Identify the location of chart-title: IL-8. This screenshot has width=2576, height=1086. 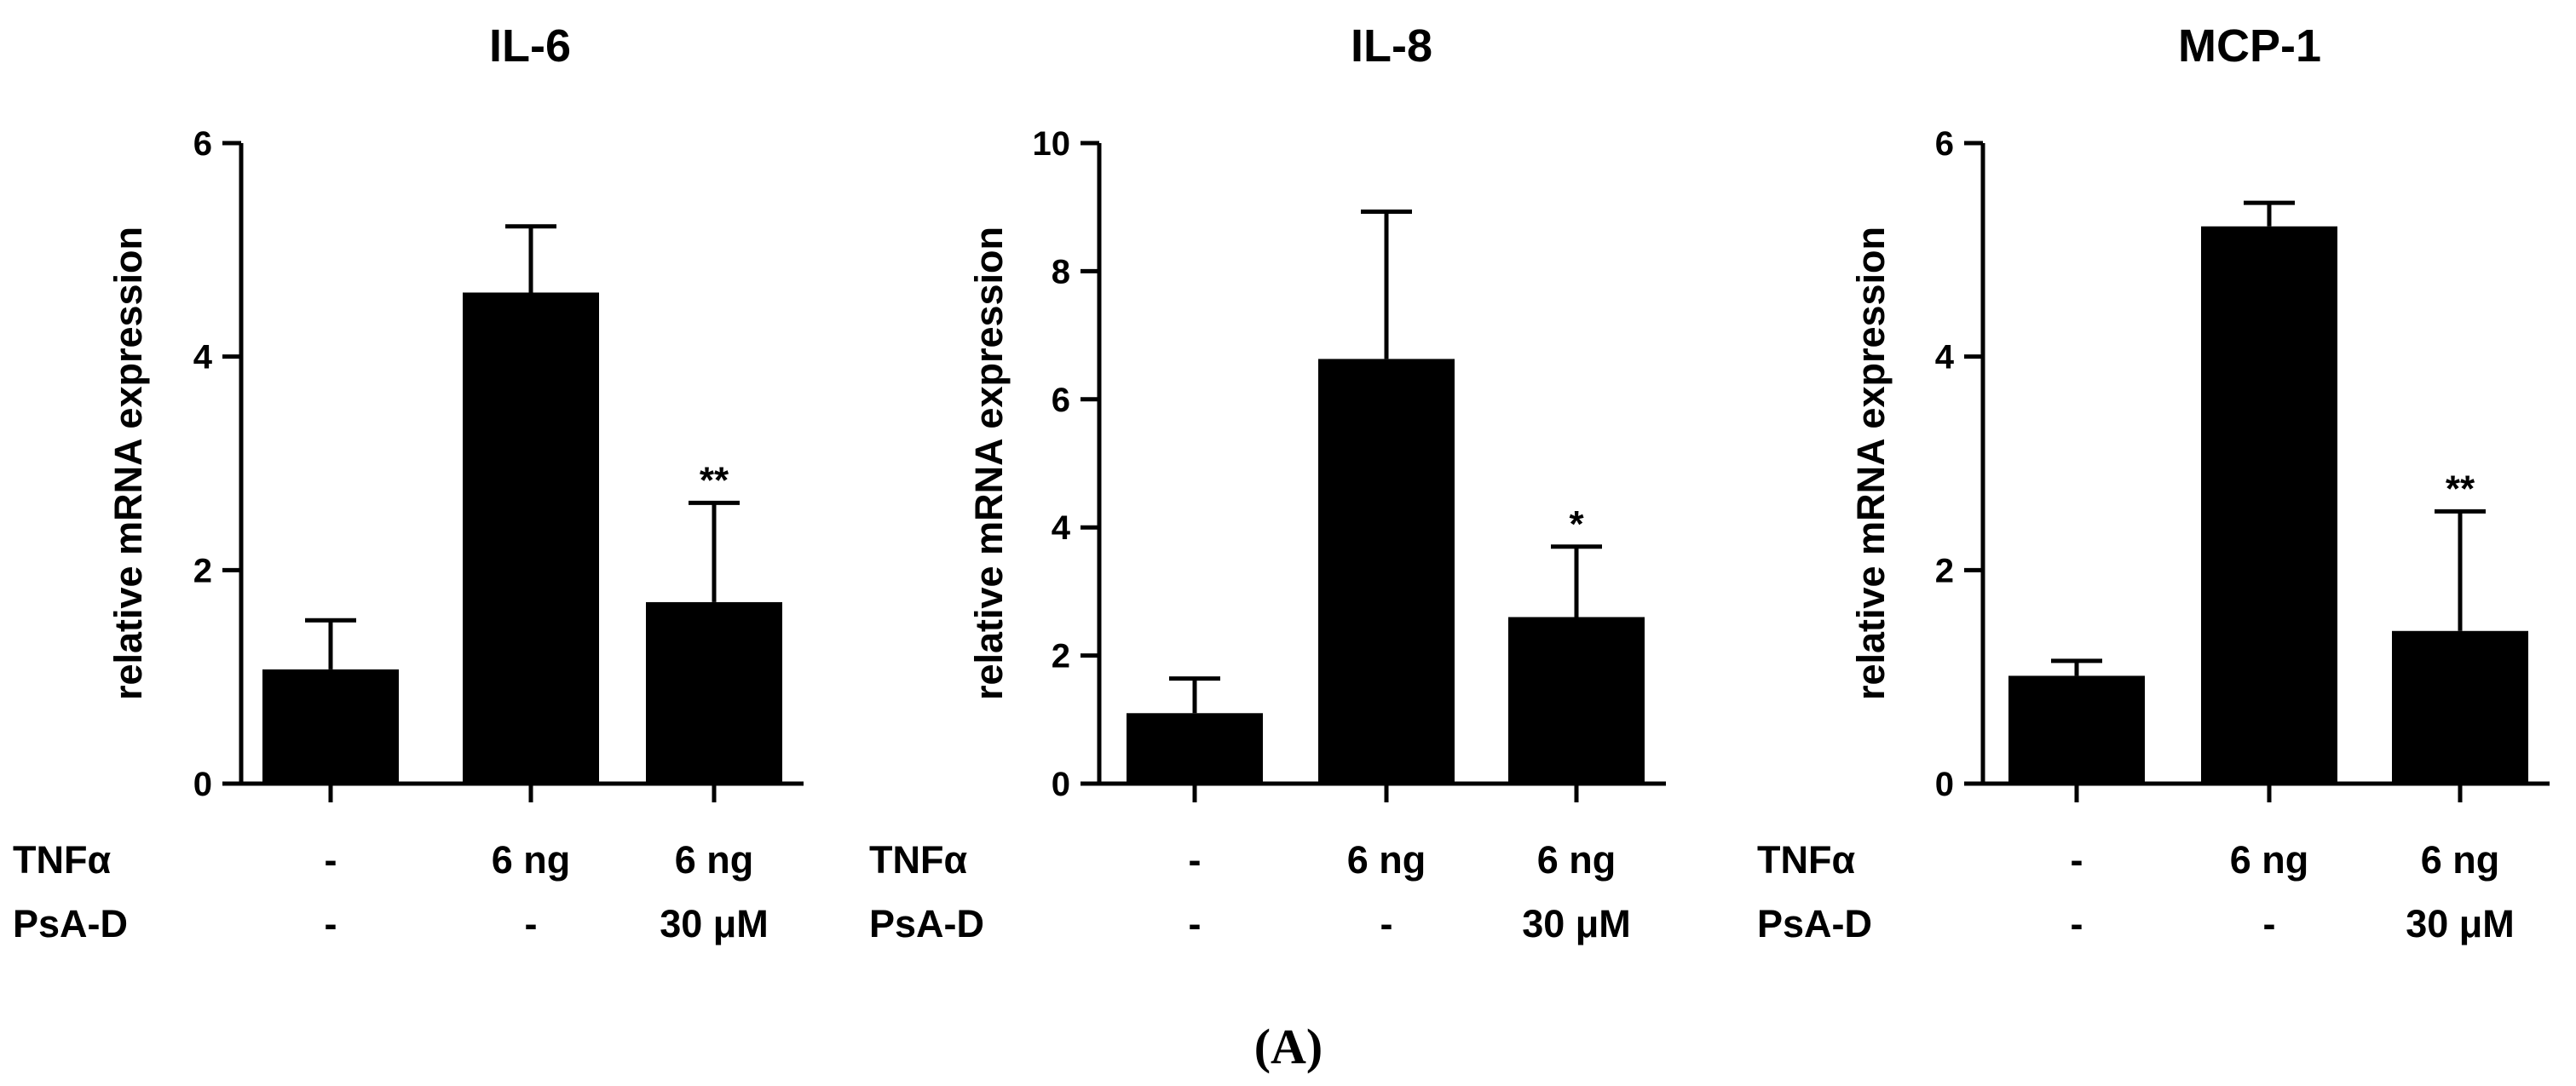
(1391, 46).